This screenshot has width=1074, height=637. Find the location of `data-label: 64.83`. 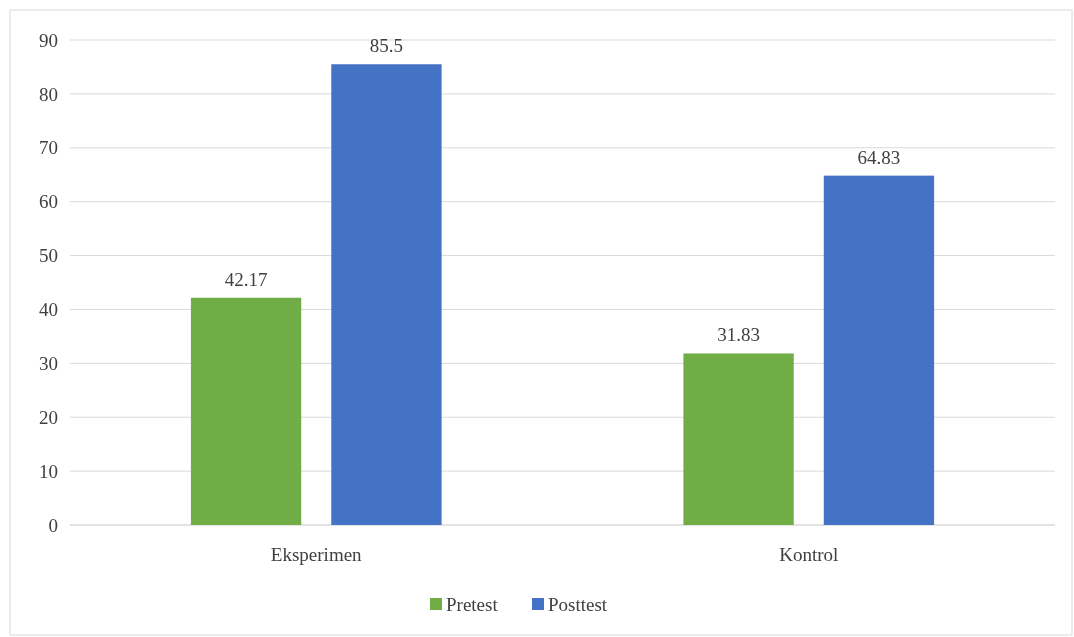

data-label: 64.83 is located at coordinates (879, 157).